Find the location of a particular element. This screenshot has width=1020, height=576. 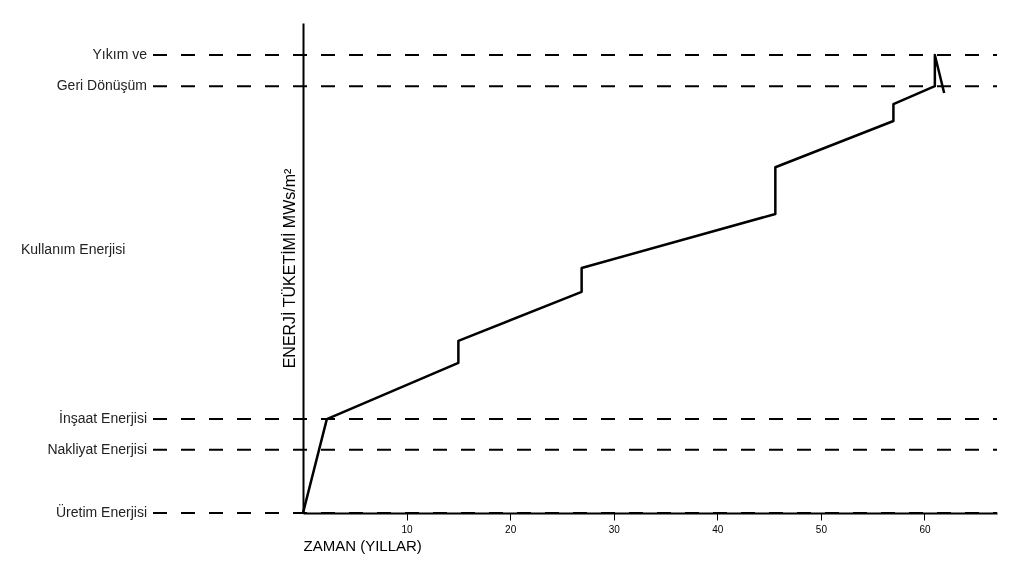

ref-line-label: Nakliyat Enerjisi is located at coordinates (97, 448).